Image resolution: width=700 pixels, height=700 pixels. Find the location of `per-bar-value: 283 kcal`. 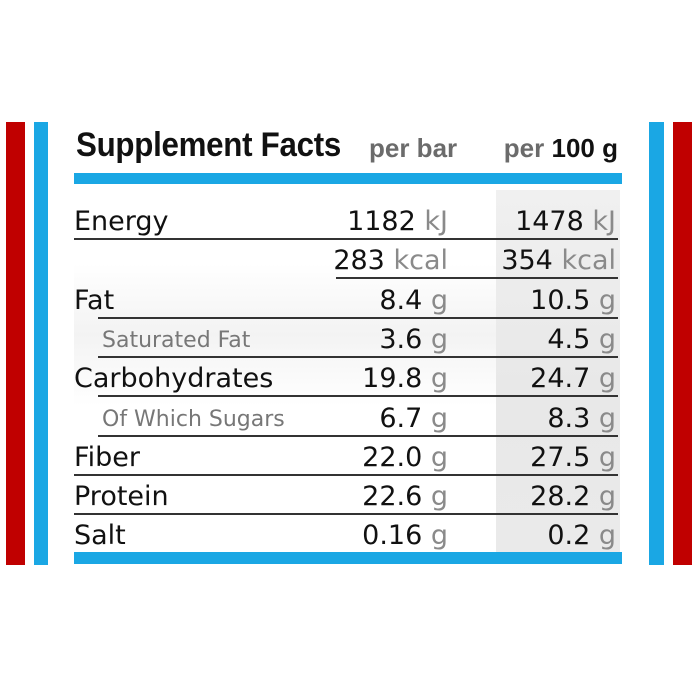

per-bar-value: 283 kcal is located at coordinates (390, 260).